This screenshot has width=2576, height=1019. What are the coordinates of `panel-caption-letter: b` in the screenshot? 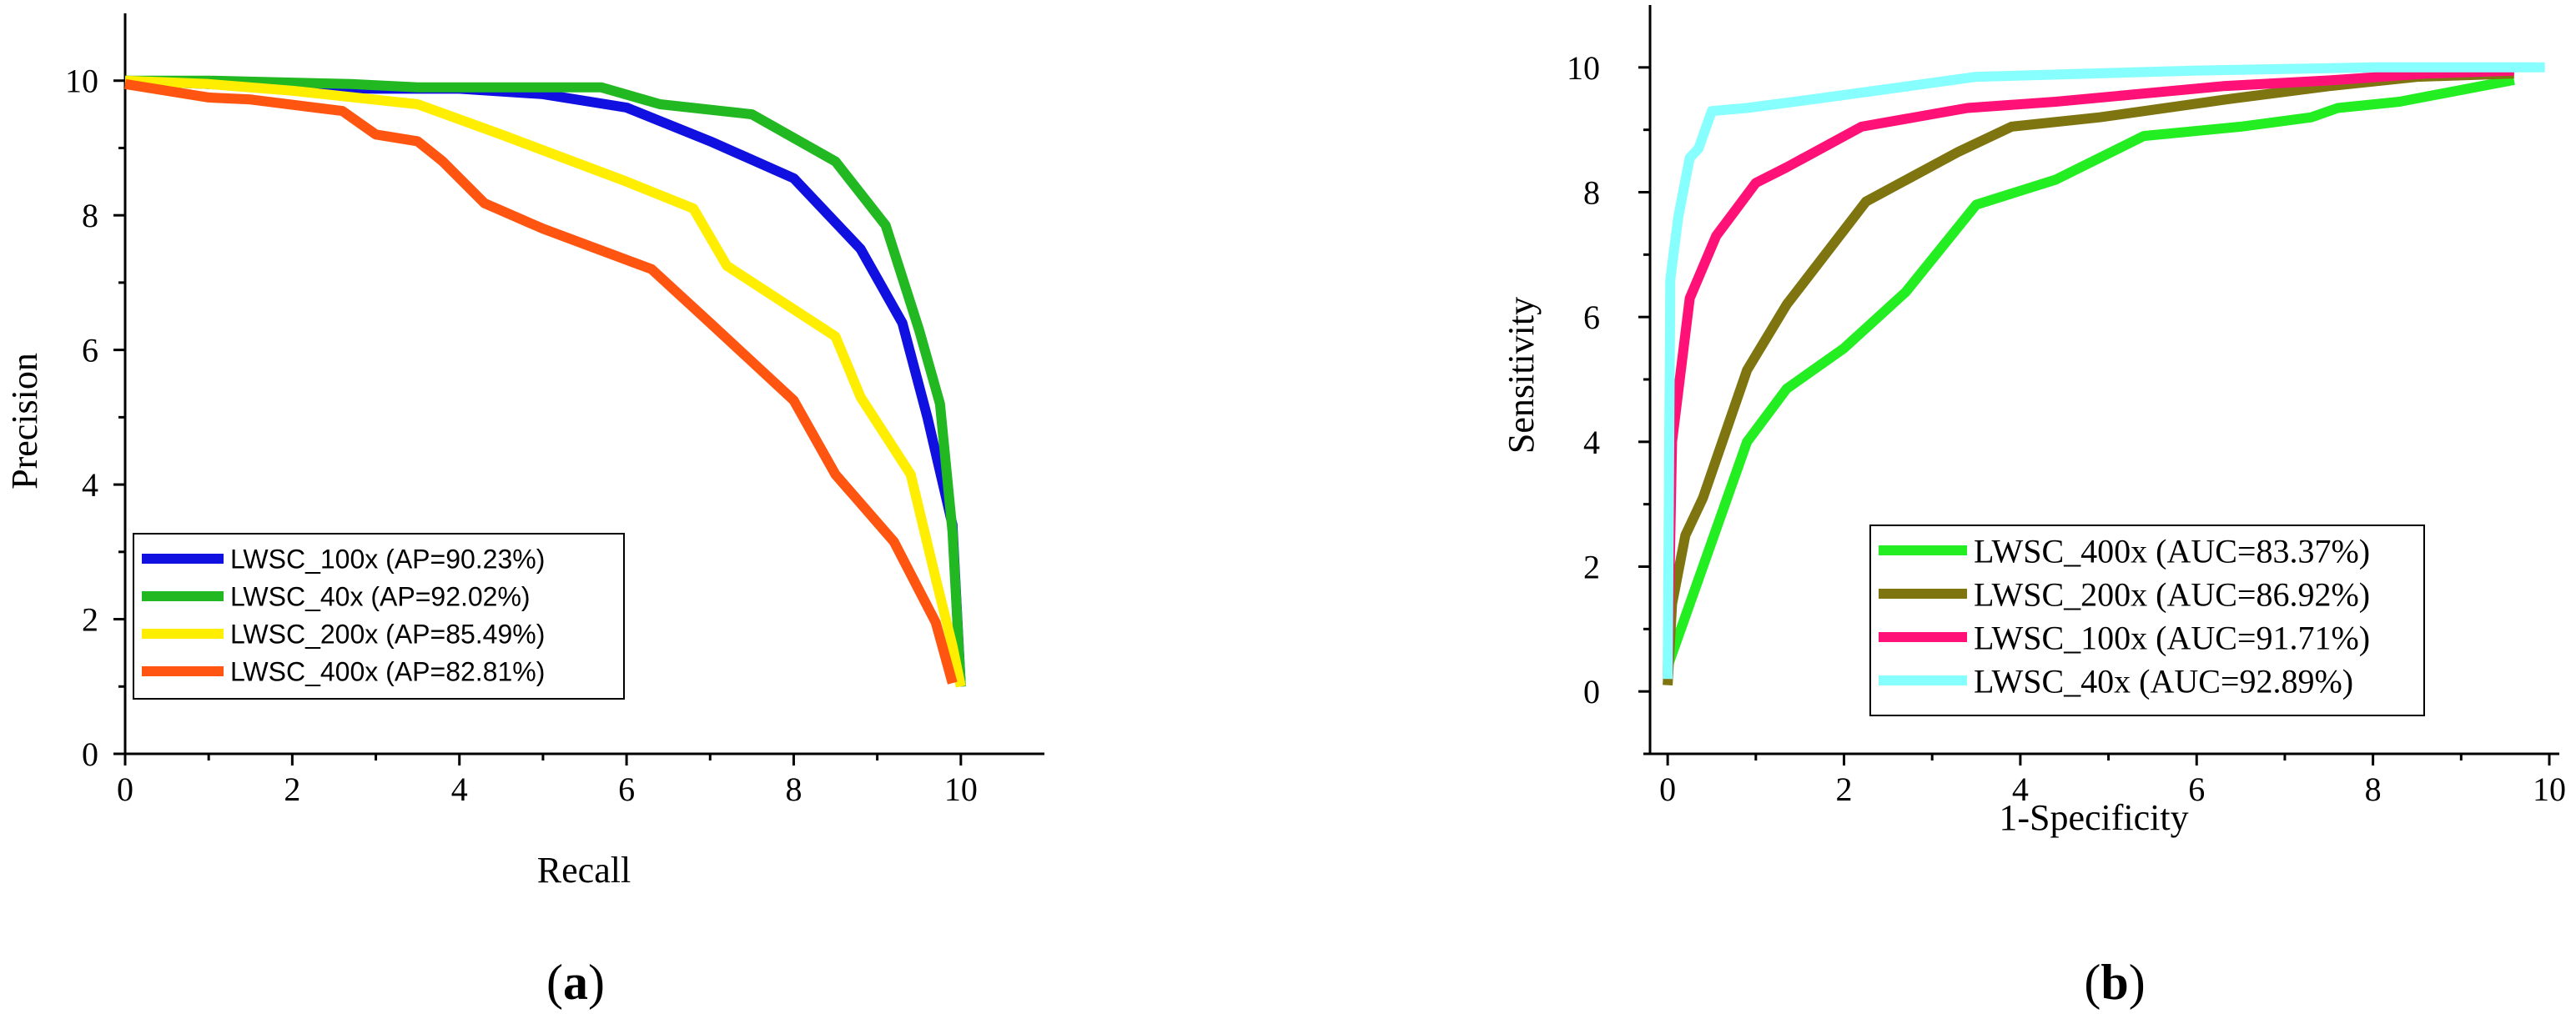 It's located at (2114, 982).